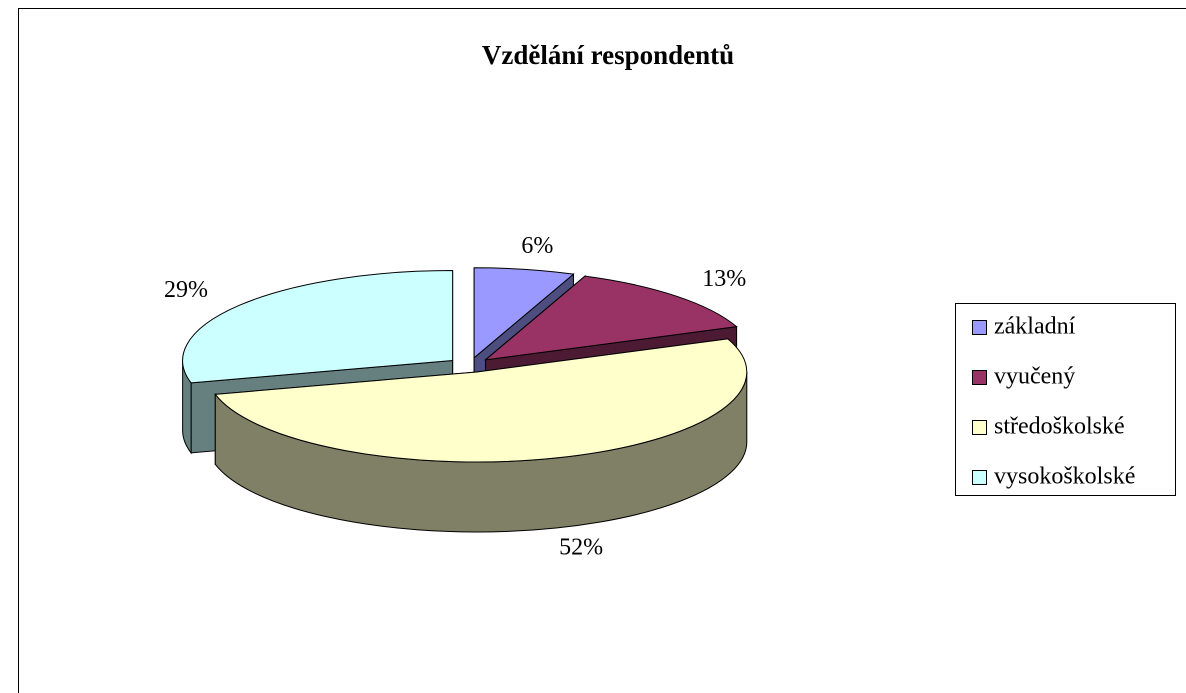 The height and width of the screenshot is (693, 1186). What do you see at coordinates (1034, 377) in the screenshot?
I see `legend-label: vyučený` at bounding box center [1034, 377].